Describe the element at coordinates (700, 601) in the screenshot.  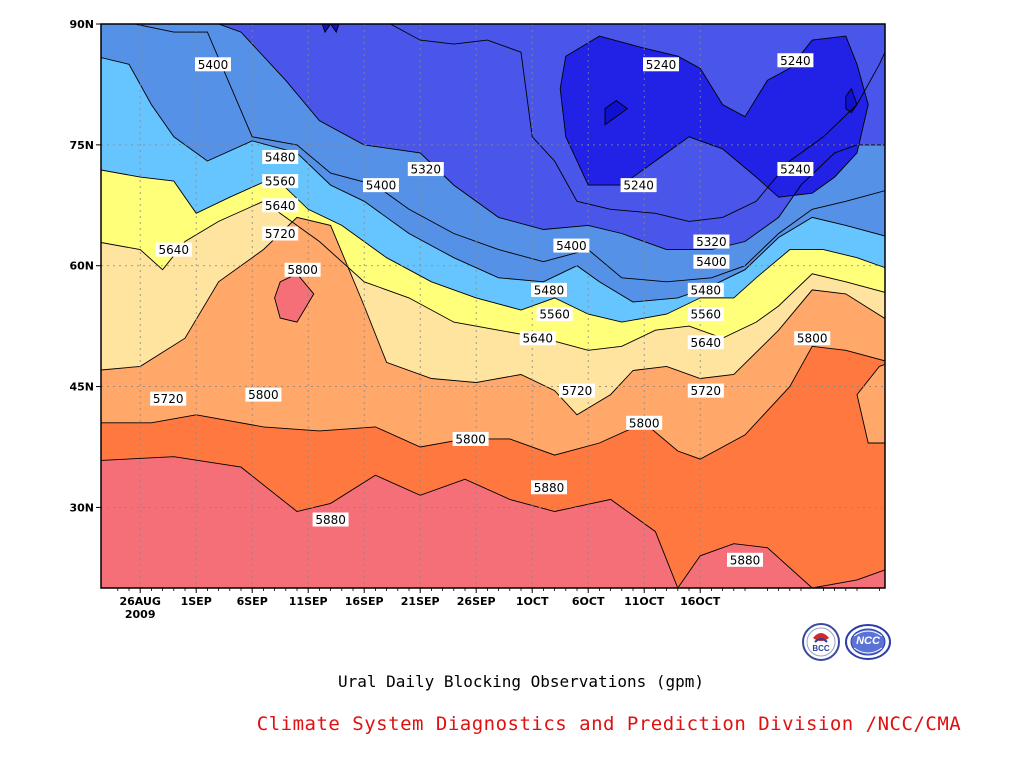
I see `x-tick-label: 16OCT` at that location.